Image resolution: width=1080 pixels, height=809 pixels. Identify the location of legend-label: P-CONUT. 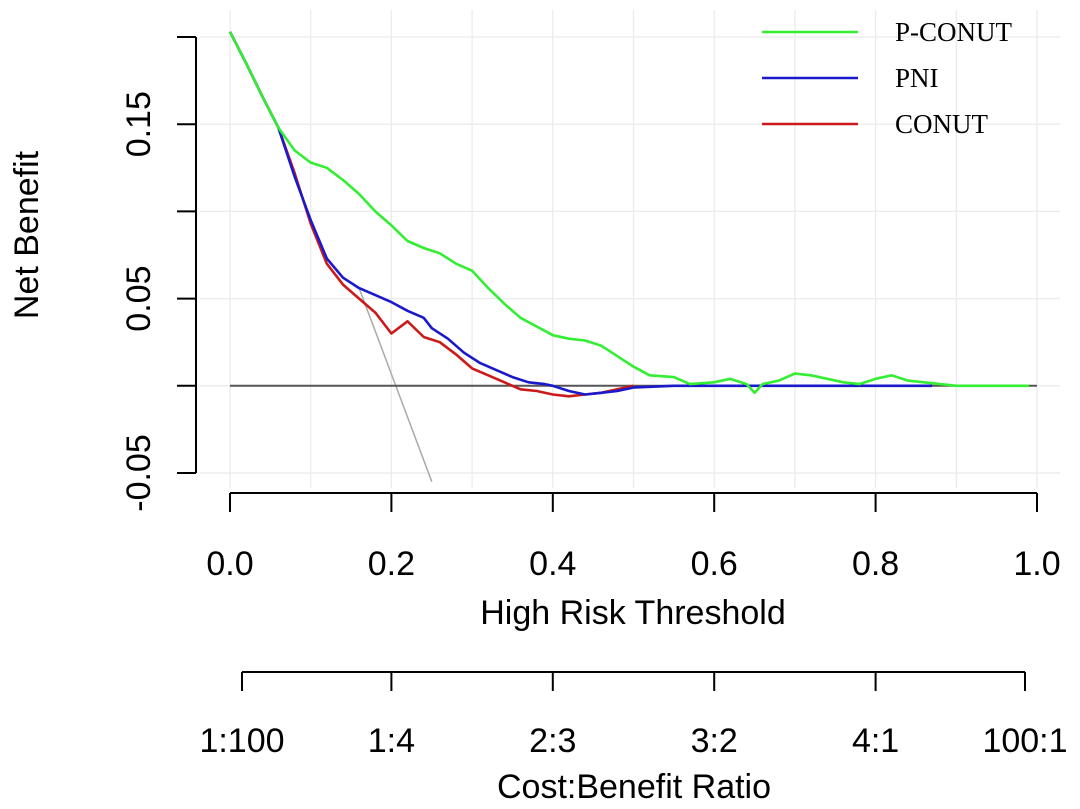
(954, 32).